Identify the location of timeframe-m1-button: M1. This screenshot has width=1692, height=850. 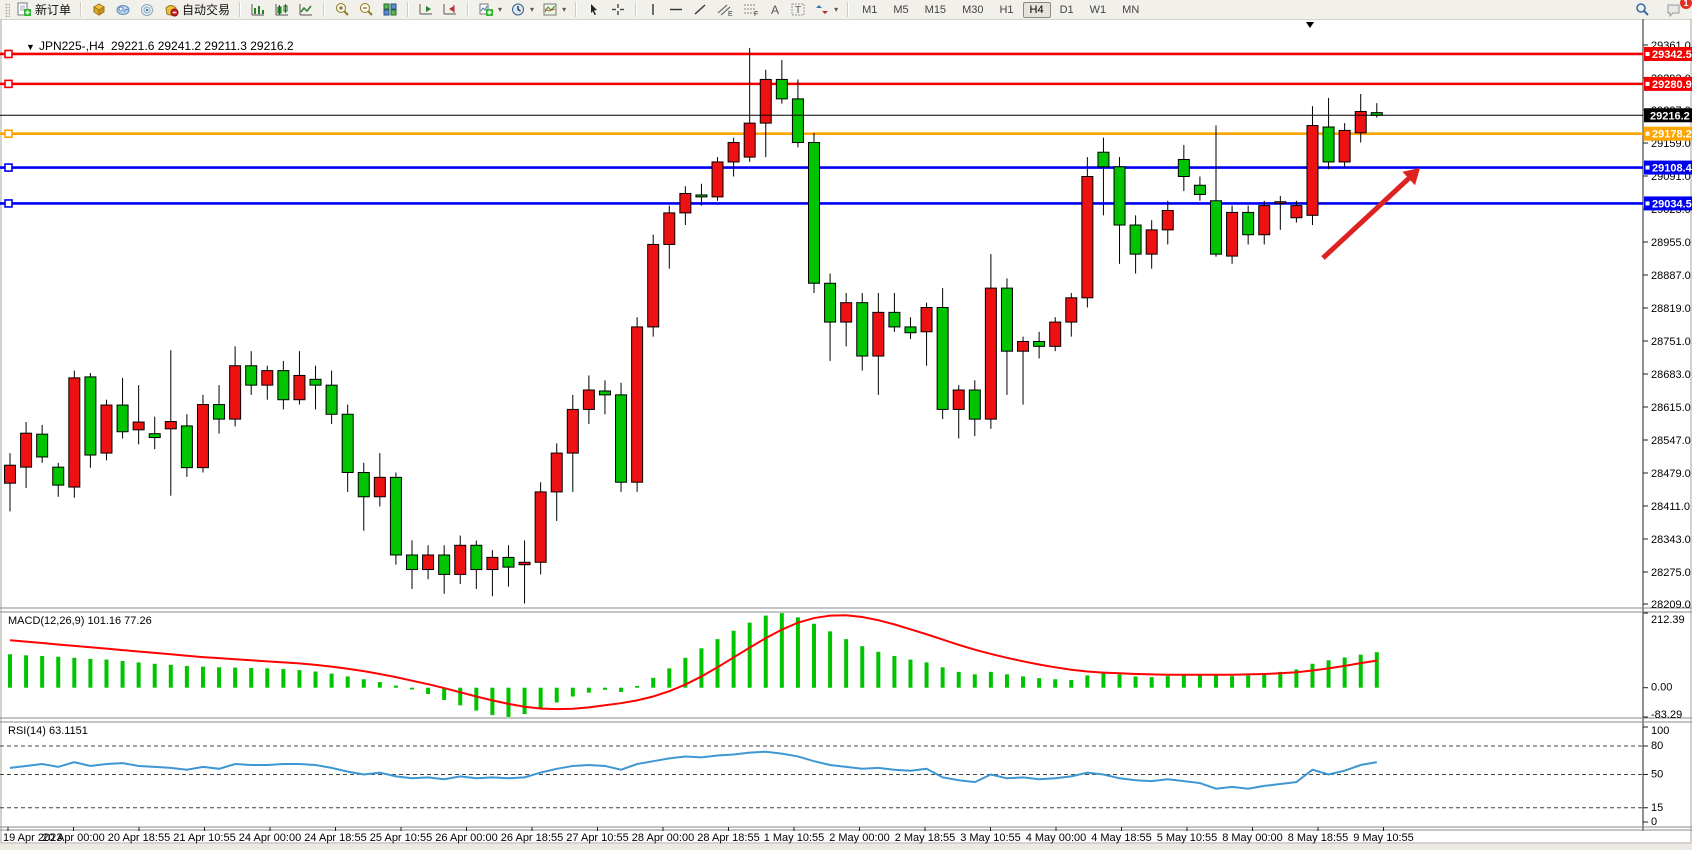
(870, 9).